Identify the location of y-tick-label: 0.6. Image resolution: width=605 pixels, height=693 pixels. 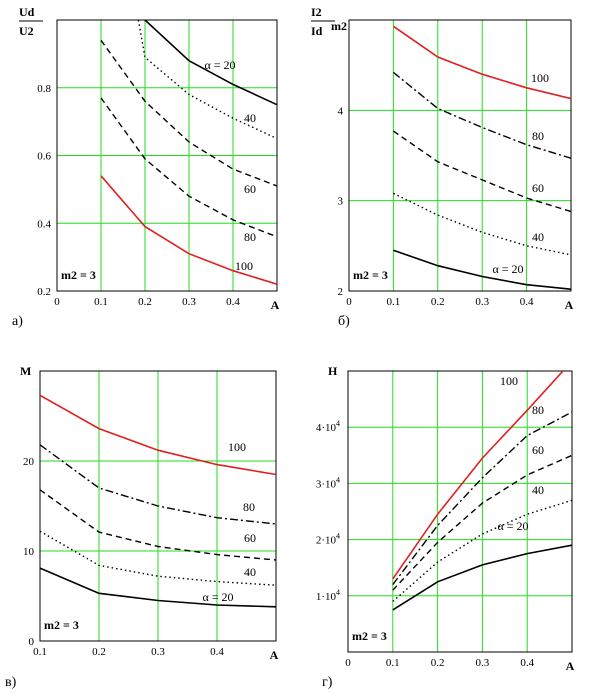
(44, 157).